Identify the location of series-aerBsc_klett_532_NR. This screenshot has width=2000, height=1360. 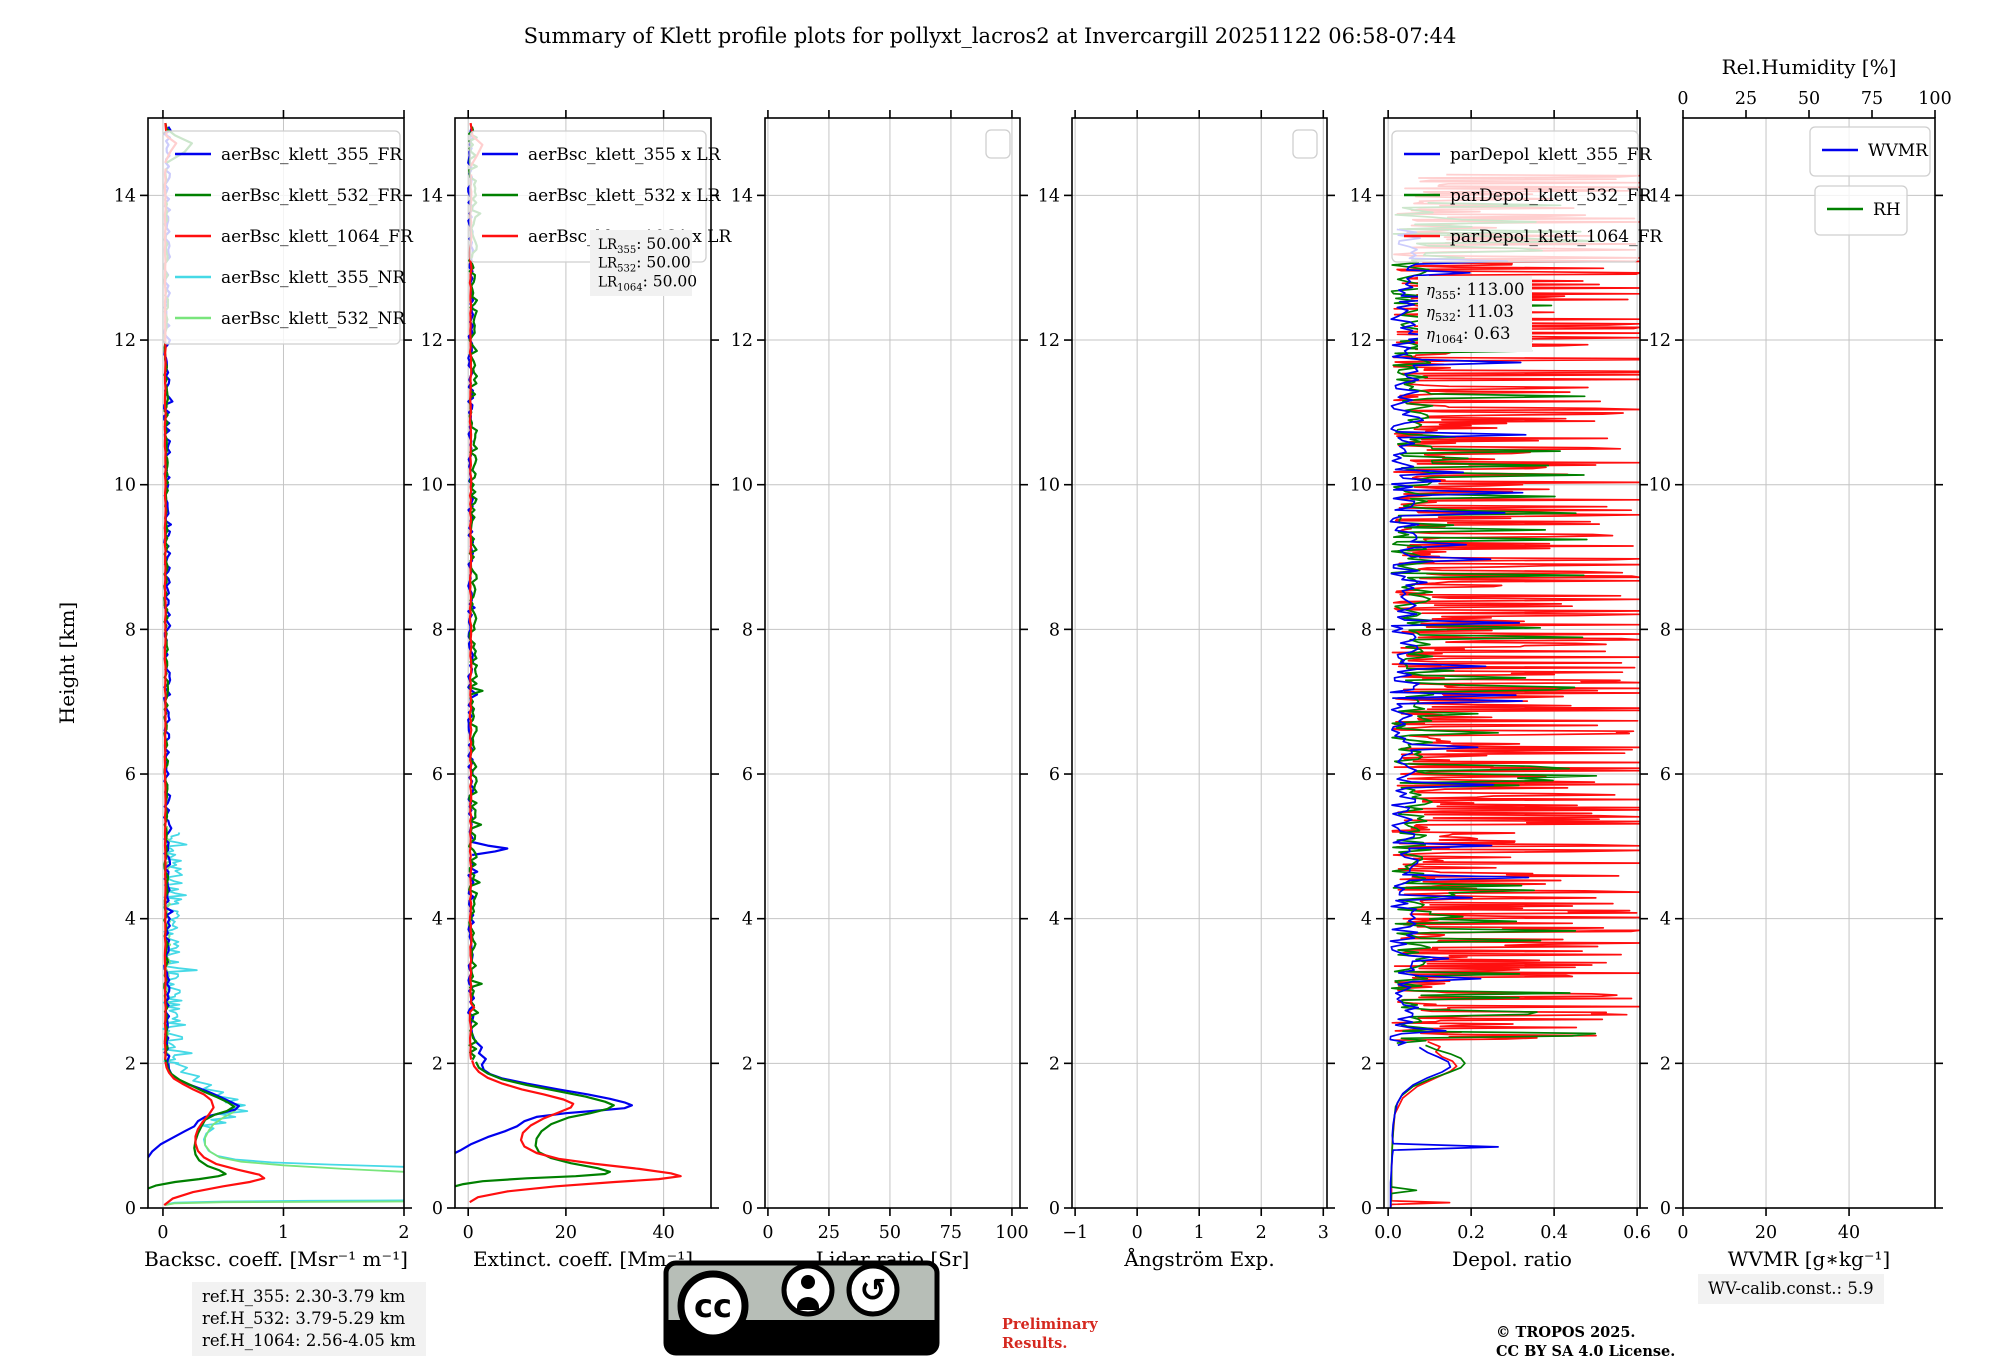
(284, 1203).